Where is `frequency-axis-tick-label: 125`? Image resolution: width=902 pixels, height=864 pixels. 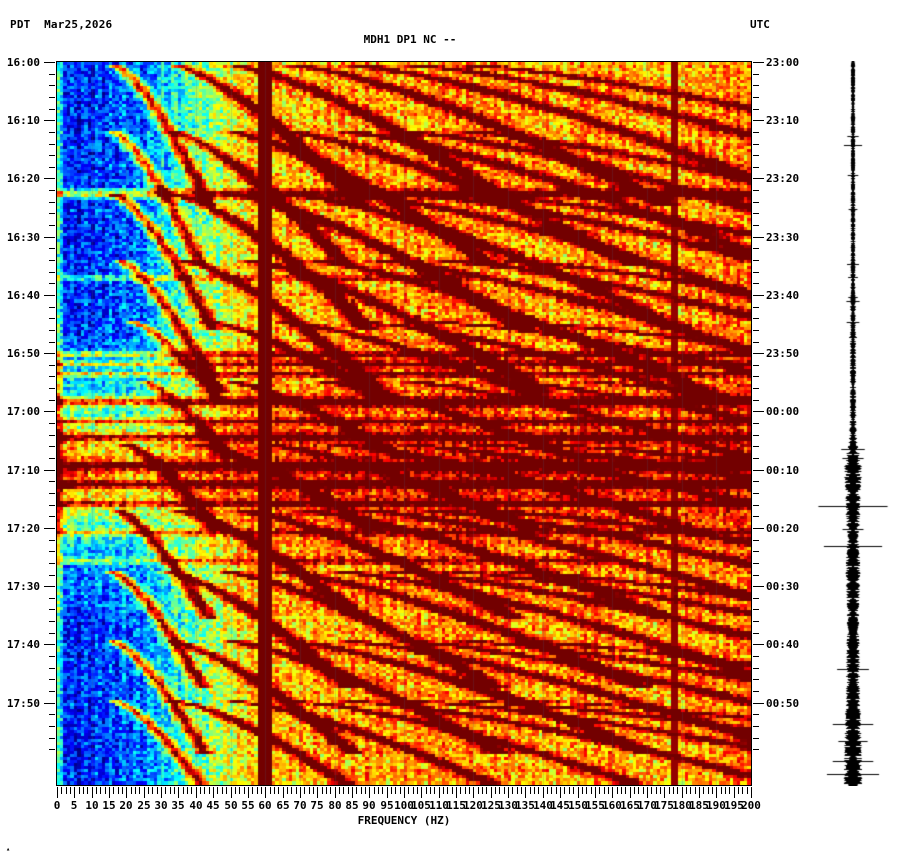 frequency-axis-tick-label: 125 is located at coordinates (491, 805).